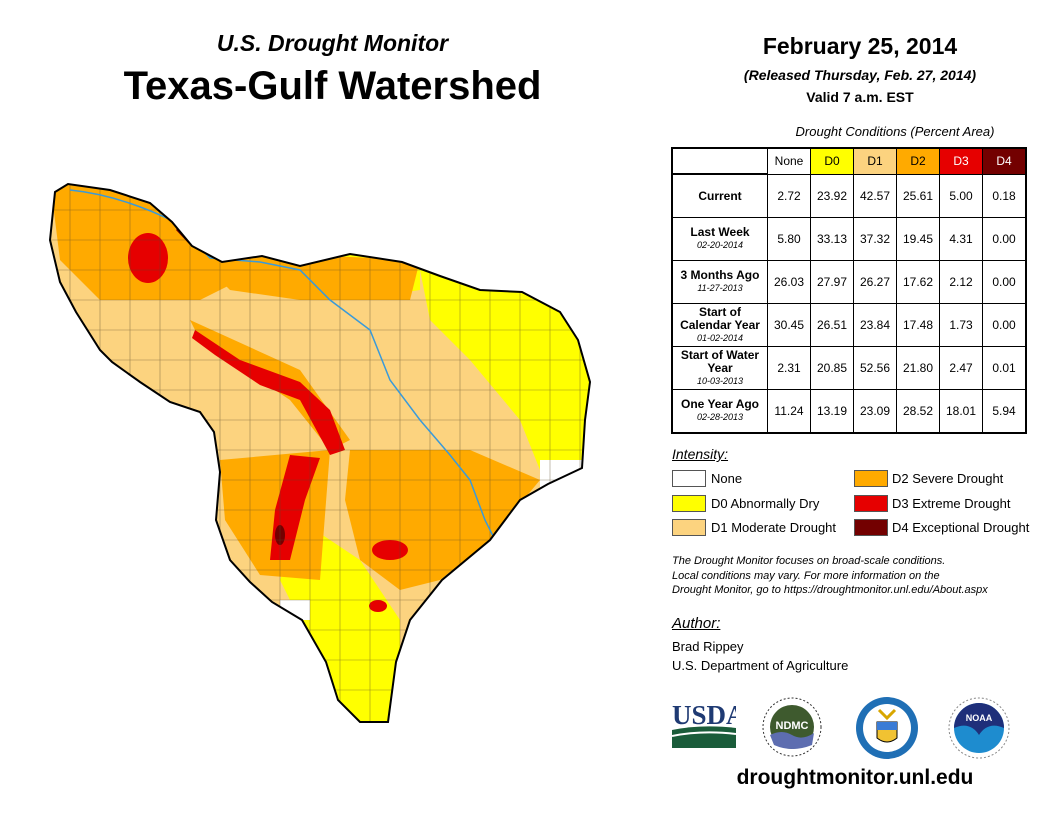  Describe the element at coordinates (1004, 368) in the screenshot. I see `table-cell: 0.01` at that location.